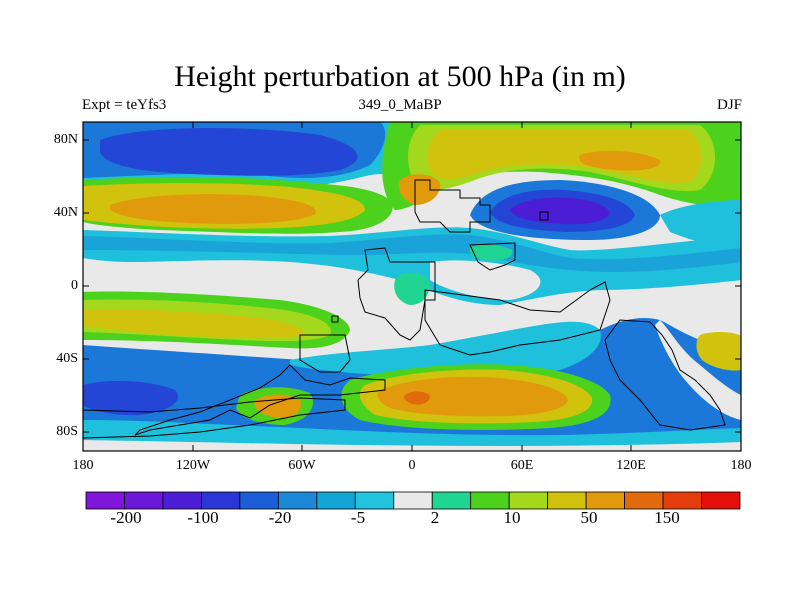  What do you see at coordinates (203, 517) in the screenshot?
I see `colorbar-label: -100` at bounding box center [203, 517].